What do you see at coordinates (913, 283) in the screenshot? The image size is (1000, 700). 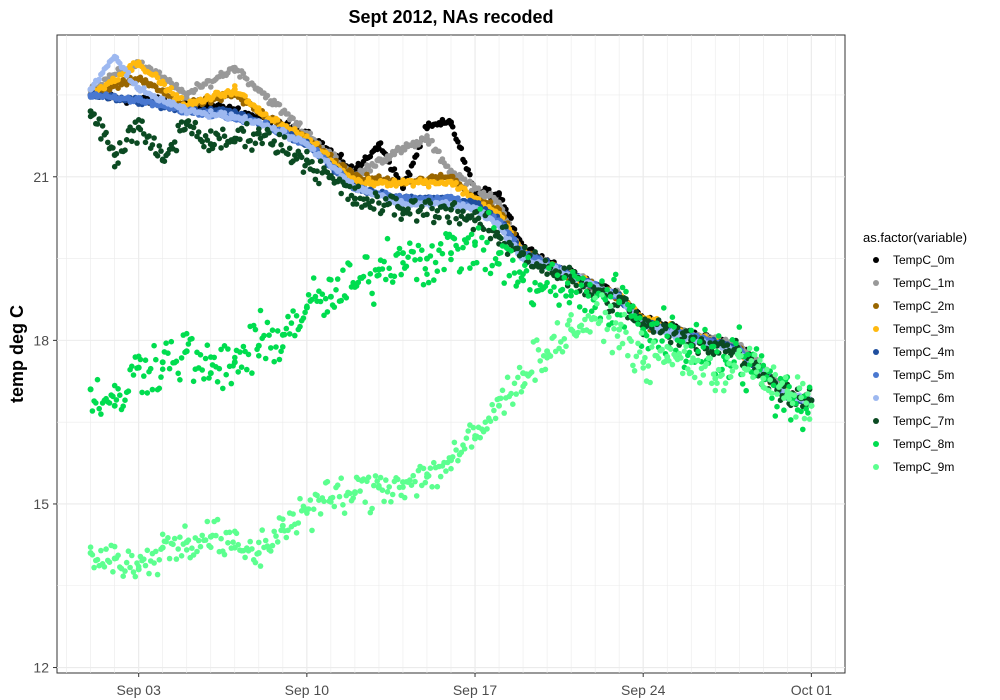 I see `legend-item: TempC_1m` at bounding box center [913, 283].